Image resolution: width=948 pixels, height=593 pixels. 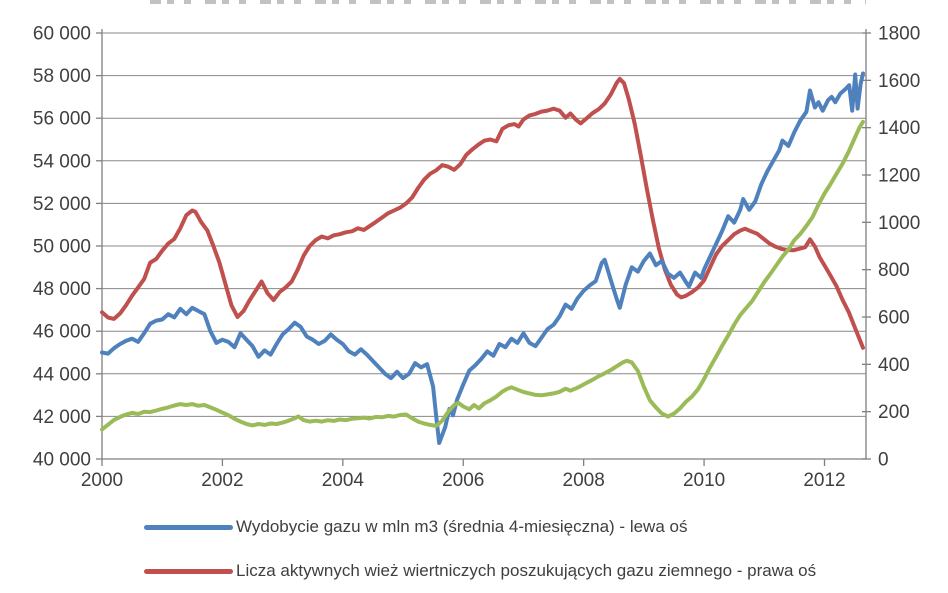 What do you see at coordinates (62, 289) in the screenshot?
I see `left-axis-label: 48 000` at bounding box center [62, 289].